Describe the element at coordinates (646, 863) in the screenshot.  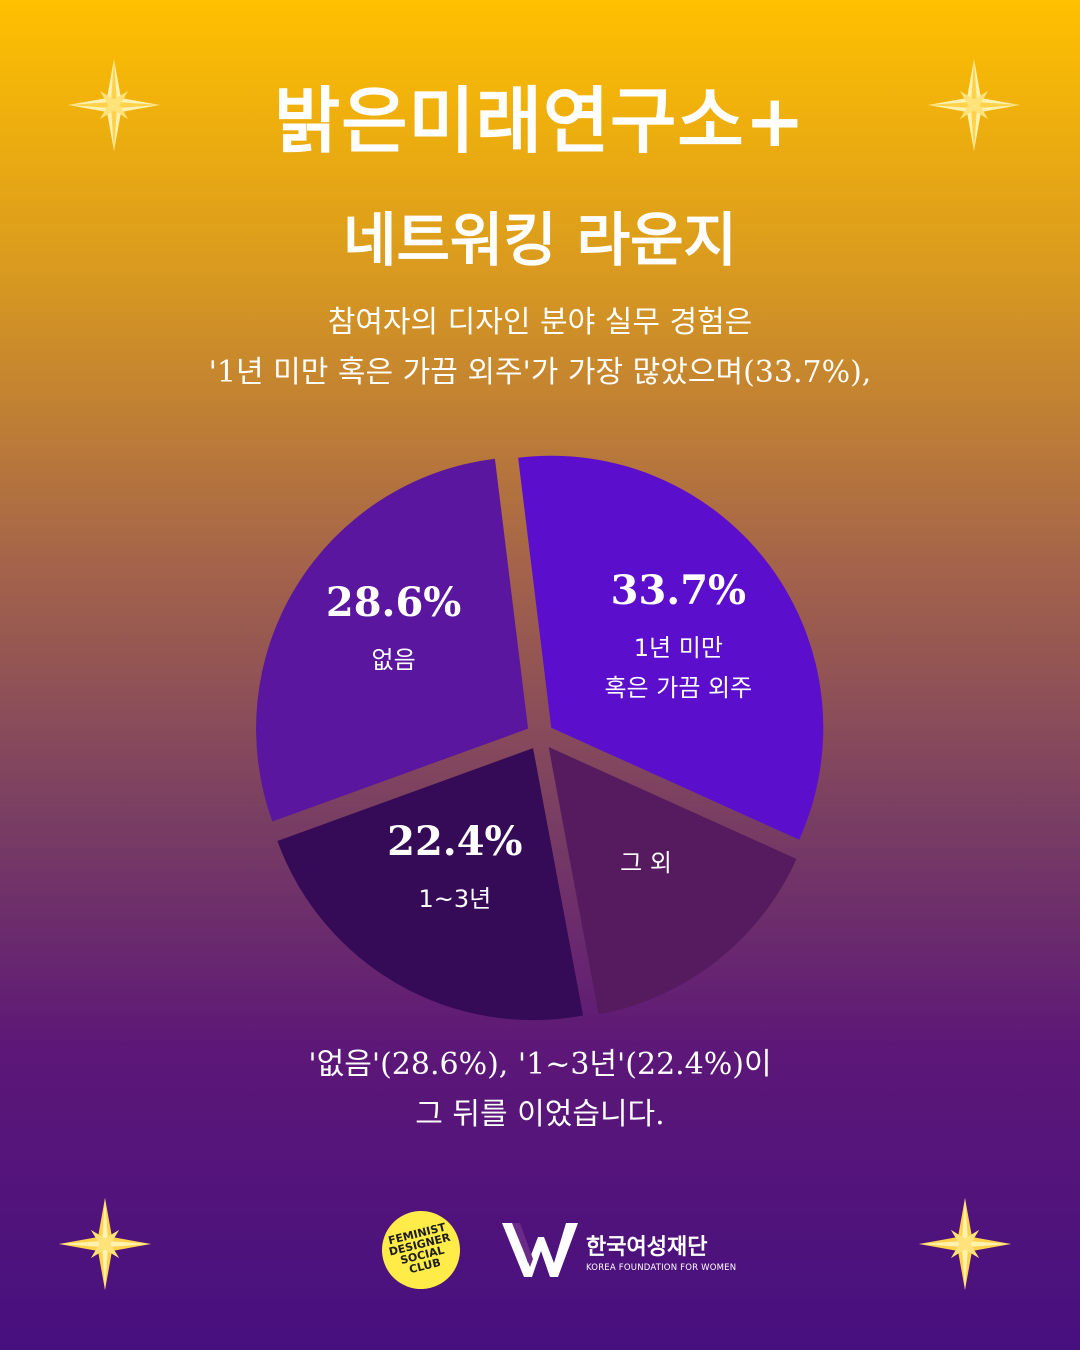
I see `slice-category-label: 그 외` at that location.